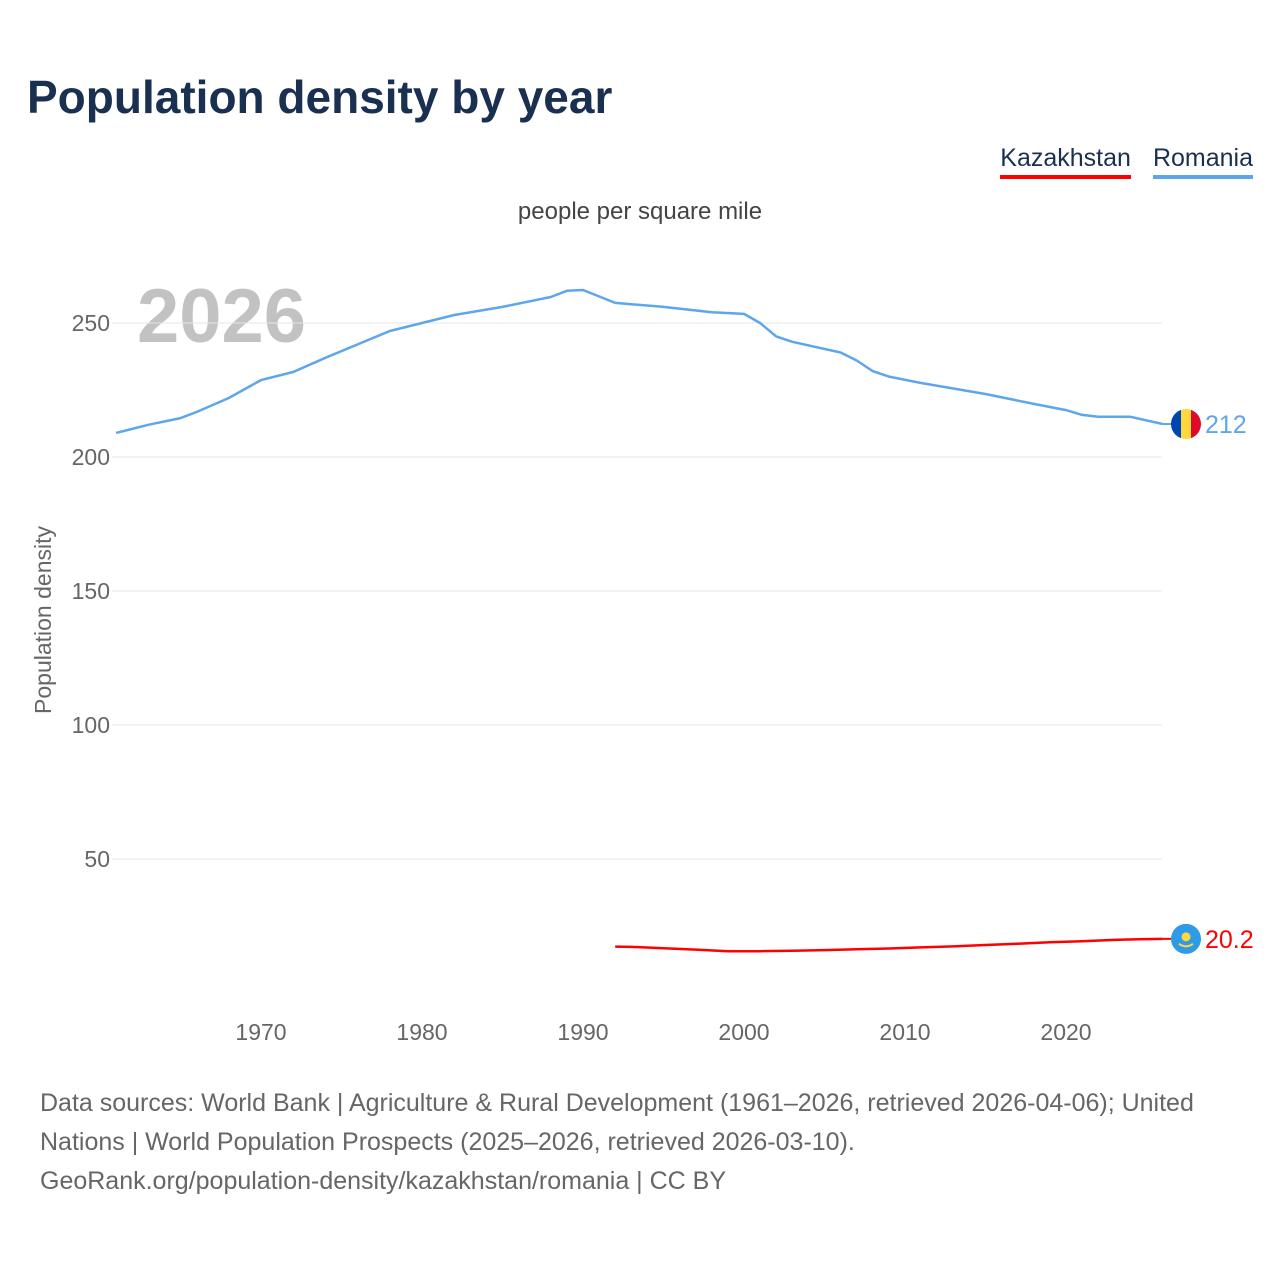  Describe the element at coordinates (582, 1032) in the screenshot. I see `x-tick-label: 1990` at that location.